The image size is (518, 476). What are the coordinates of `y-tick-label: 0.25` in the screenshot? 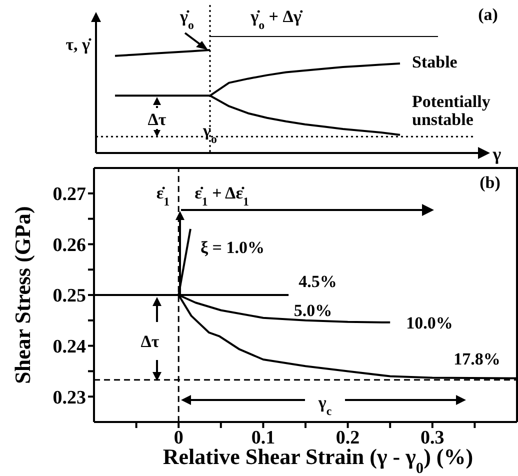 It's located at (69, 296).